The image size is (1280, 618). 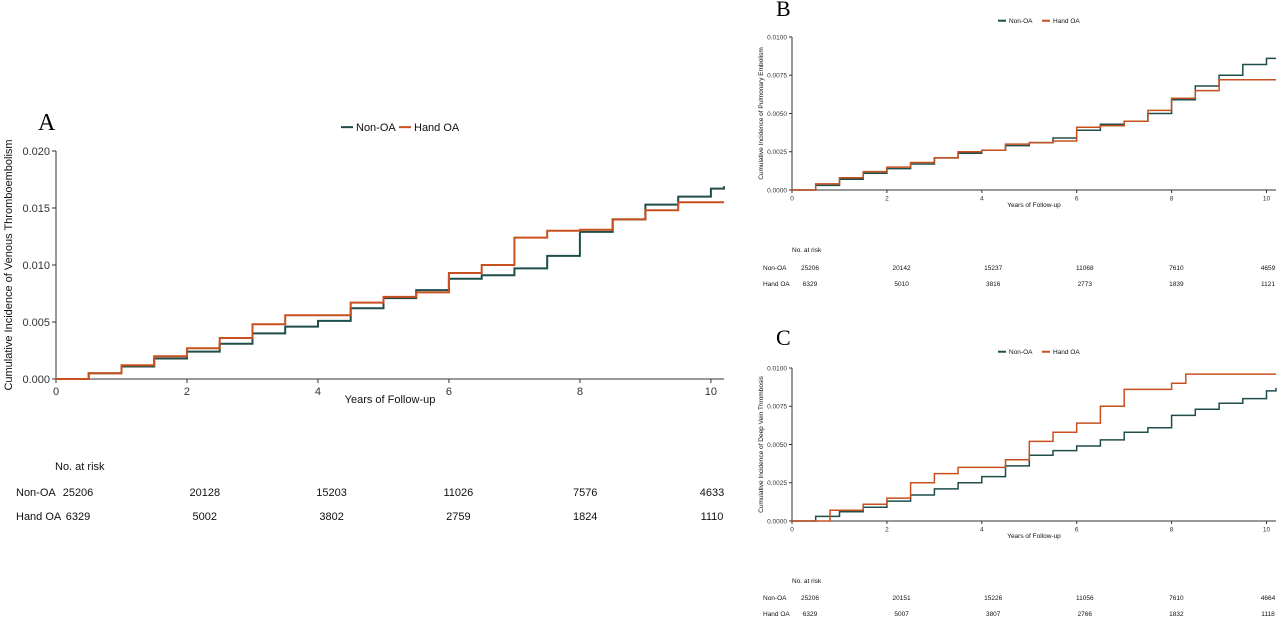 What do you see at coordinates (458, 517) in the screenshot?
I see `risk-table-cell: 2759` at bounding box center [458, 517].